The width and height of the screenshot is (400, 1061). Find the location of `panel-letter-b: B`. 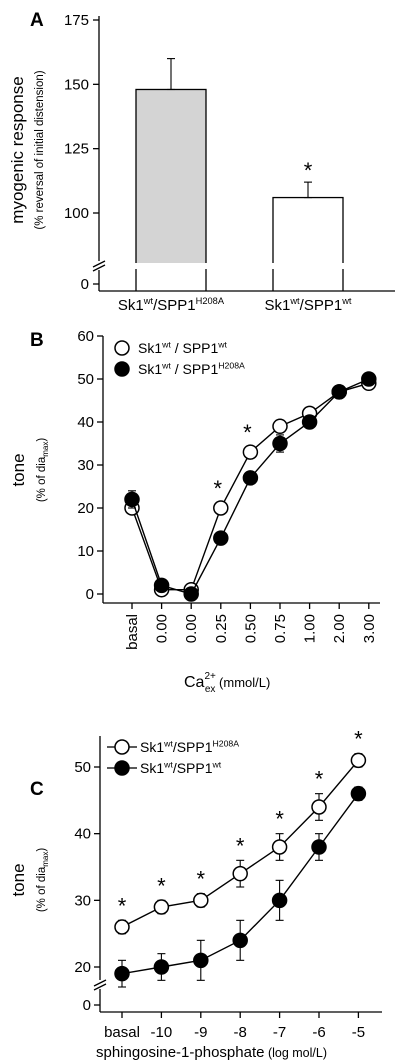

panel-letter-b: B is located at coordinates (37, 340).